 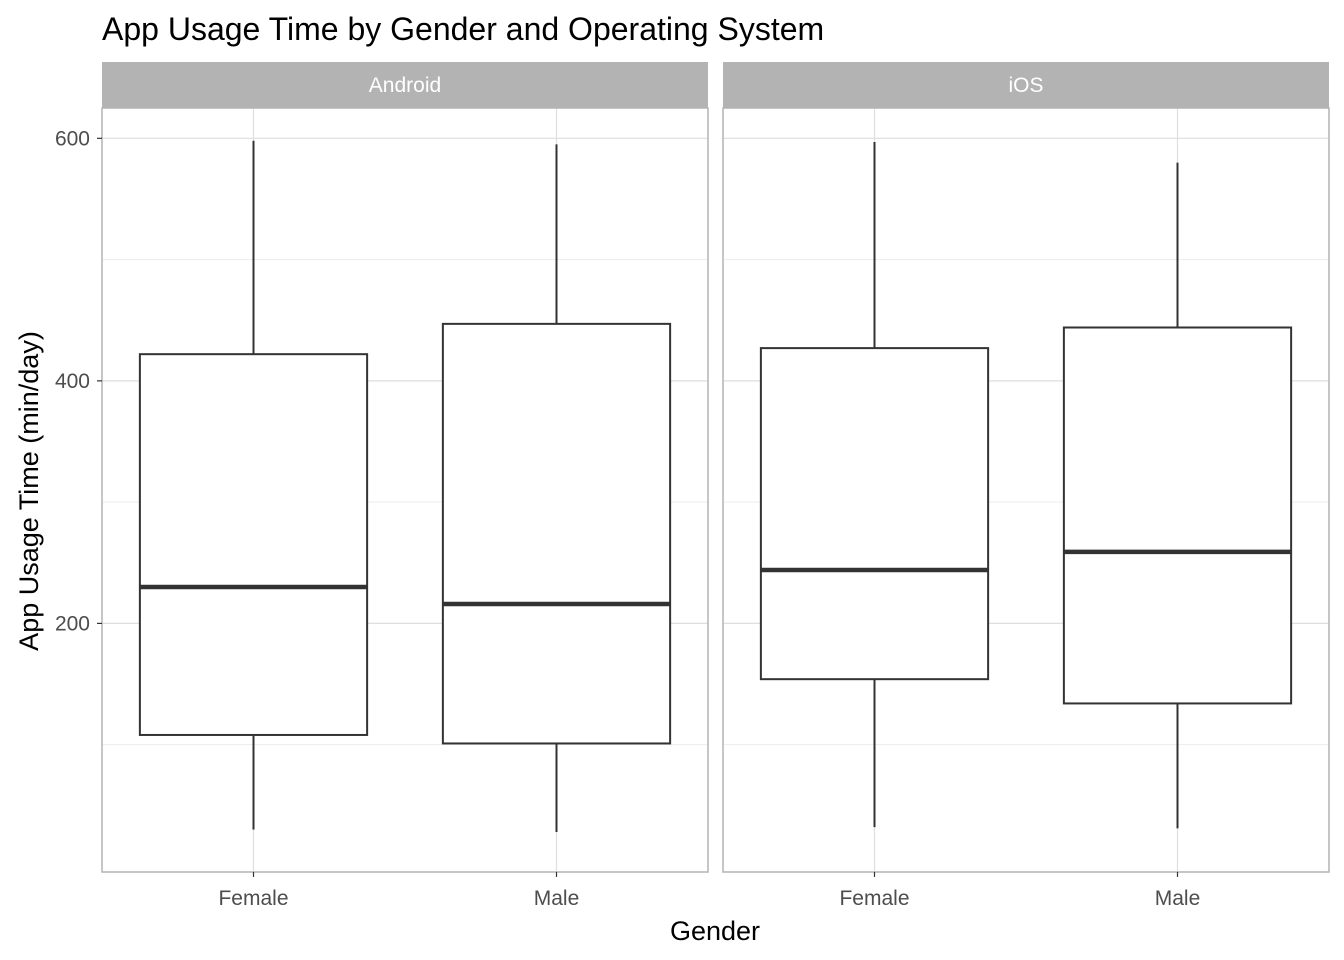 What do you see at coordinates (715, 931) in the screenshot?
I see `x-axis-title: Gender` at bounding box center [715, 931].